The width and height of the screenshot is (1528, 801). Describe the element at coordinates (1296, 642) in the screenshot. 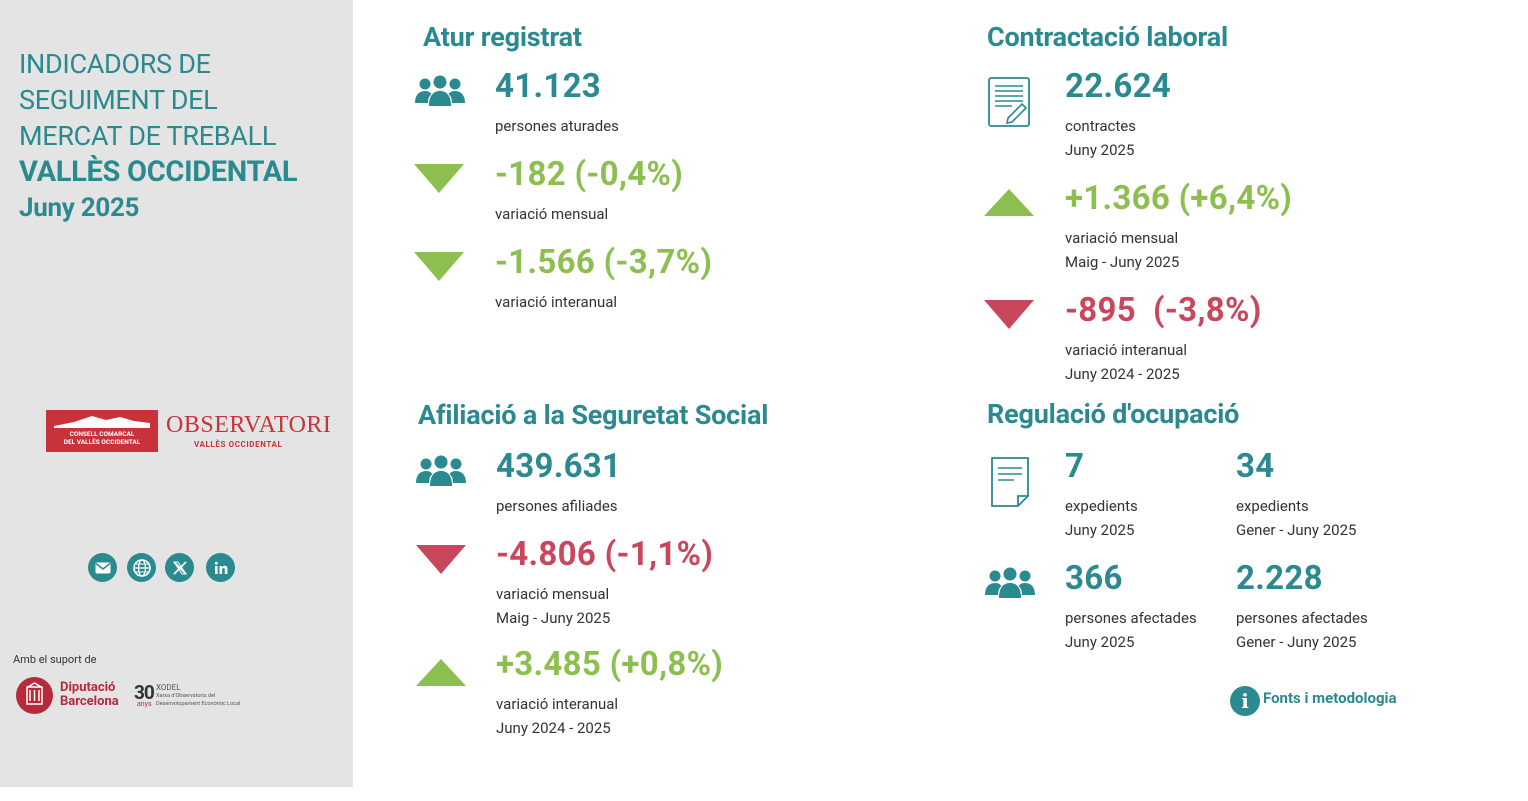

I see `regulacio-pers-ytd-period: Gener - Juny 2025` at that location.